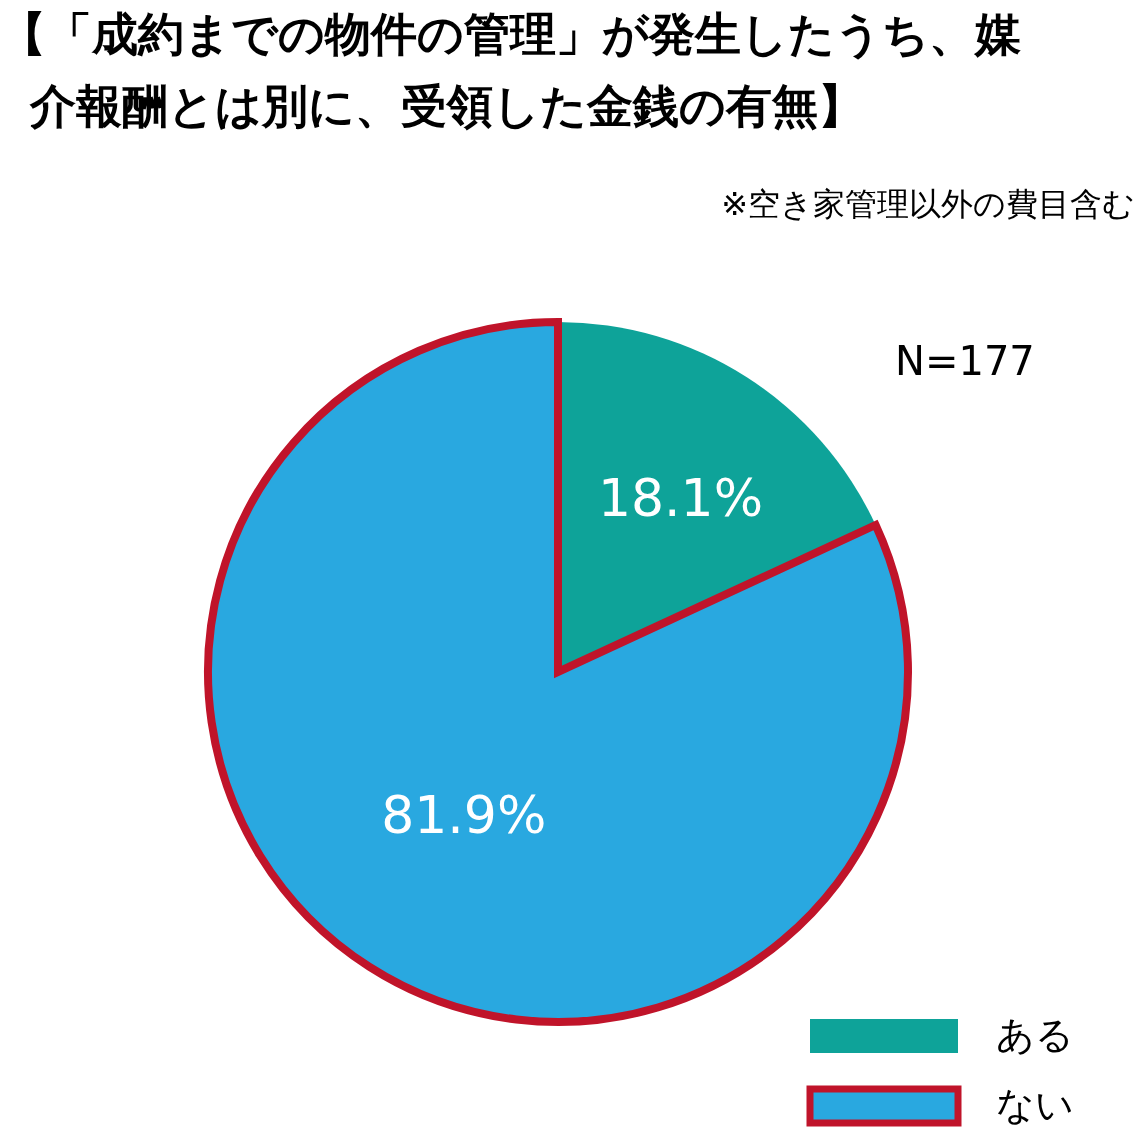 The width and height of the screenshot is (1140, 1134). I want to click on text: N=177, so click(965, 361).